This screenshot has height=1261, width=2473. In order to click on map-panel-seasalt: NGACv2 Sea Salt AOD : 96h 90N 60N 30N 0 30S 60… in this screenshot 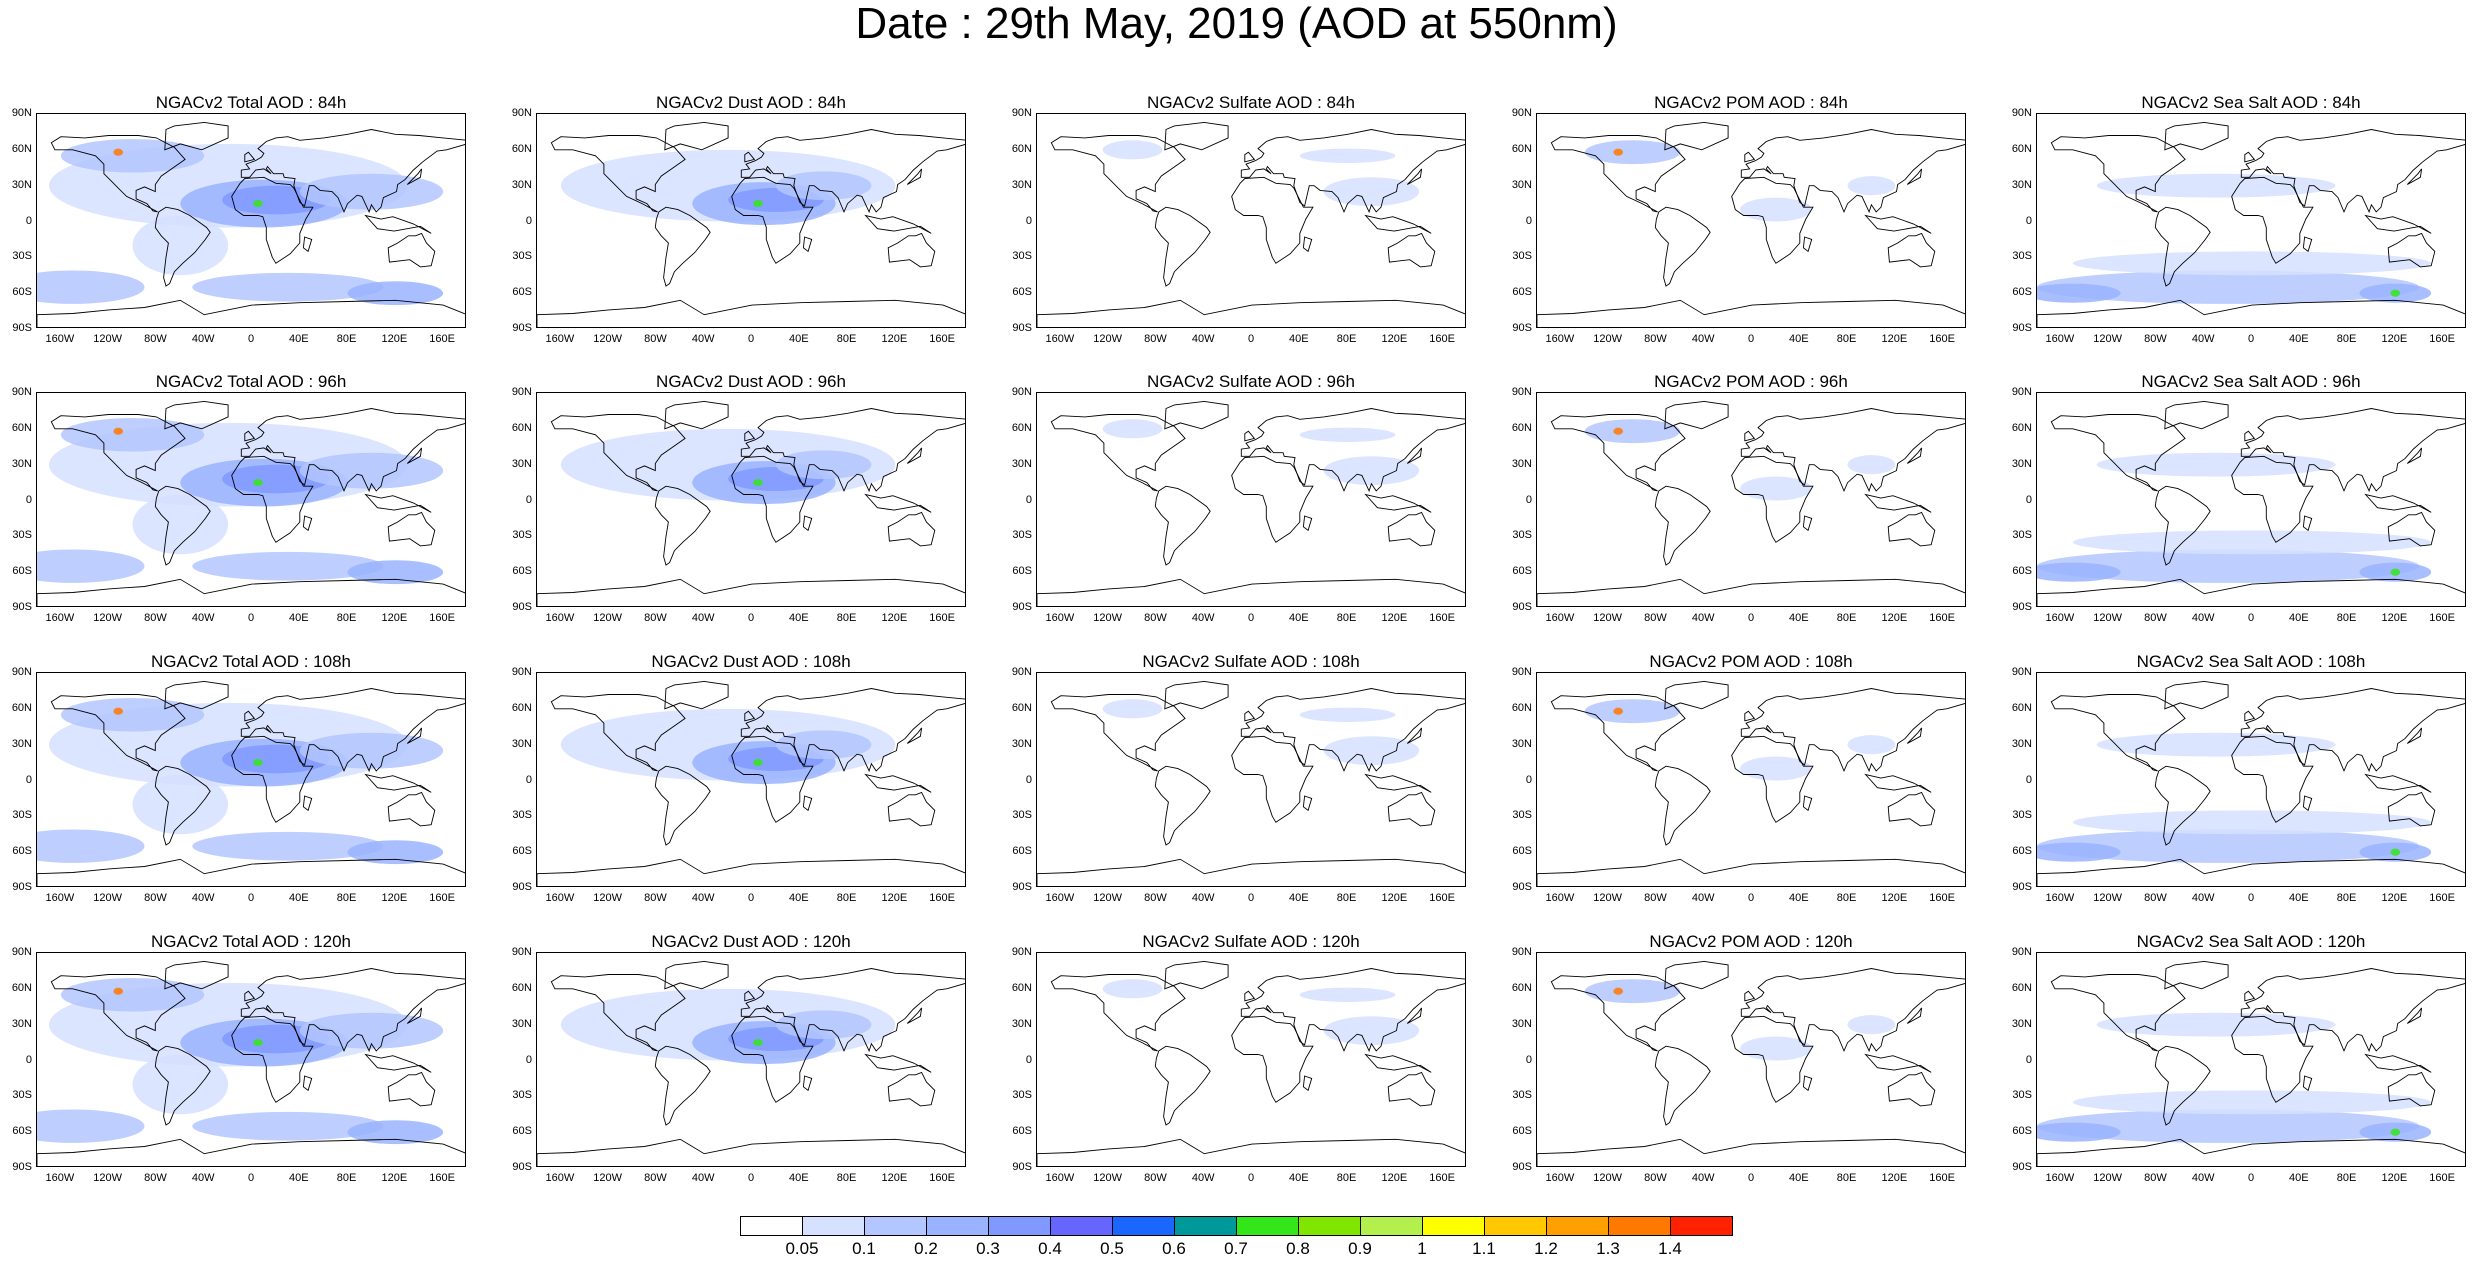, I will do `click(2233, 504)`.